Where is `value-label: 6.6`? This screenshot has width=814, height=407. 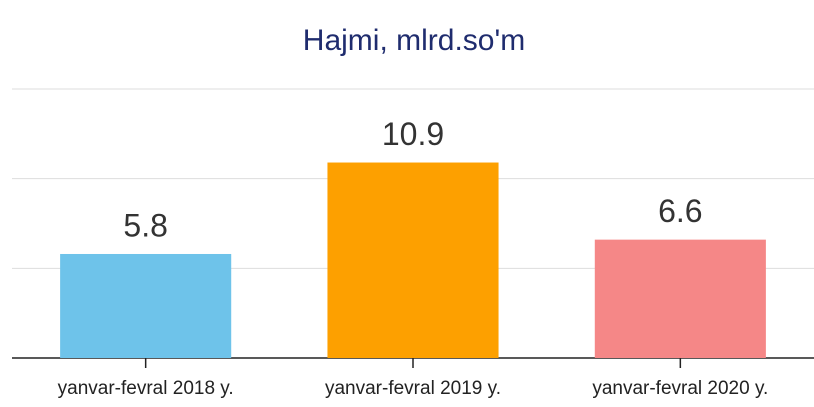
value-label: 6.6 is located at coordinates (680, 211).